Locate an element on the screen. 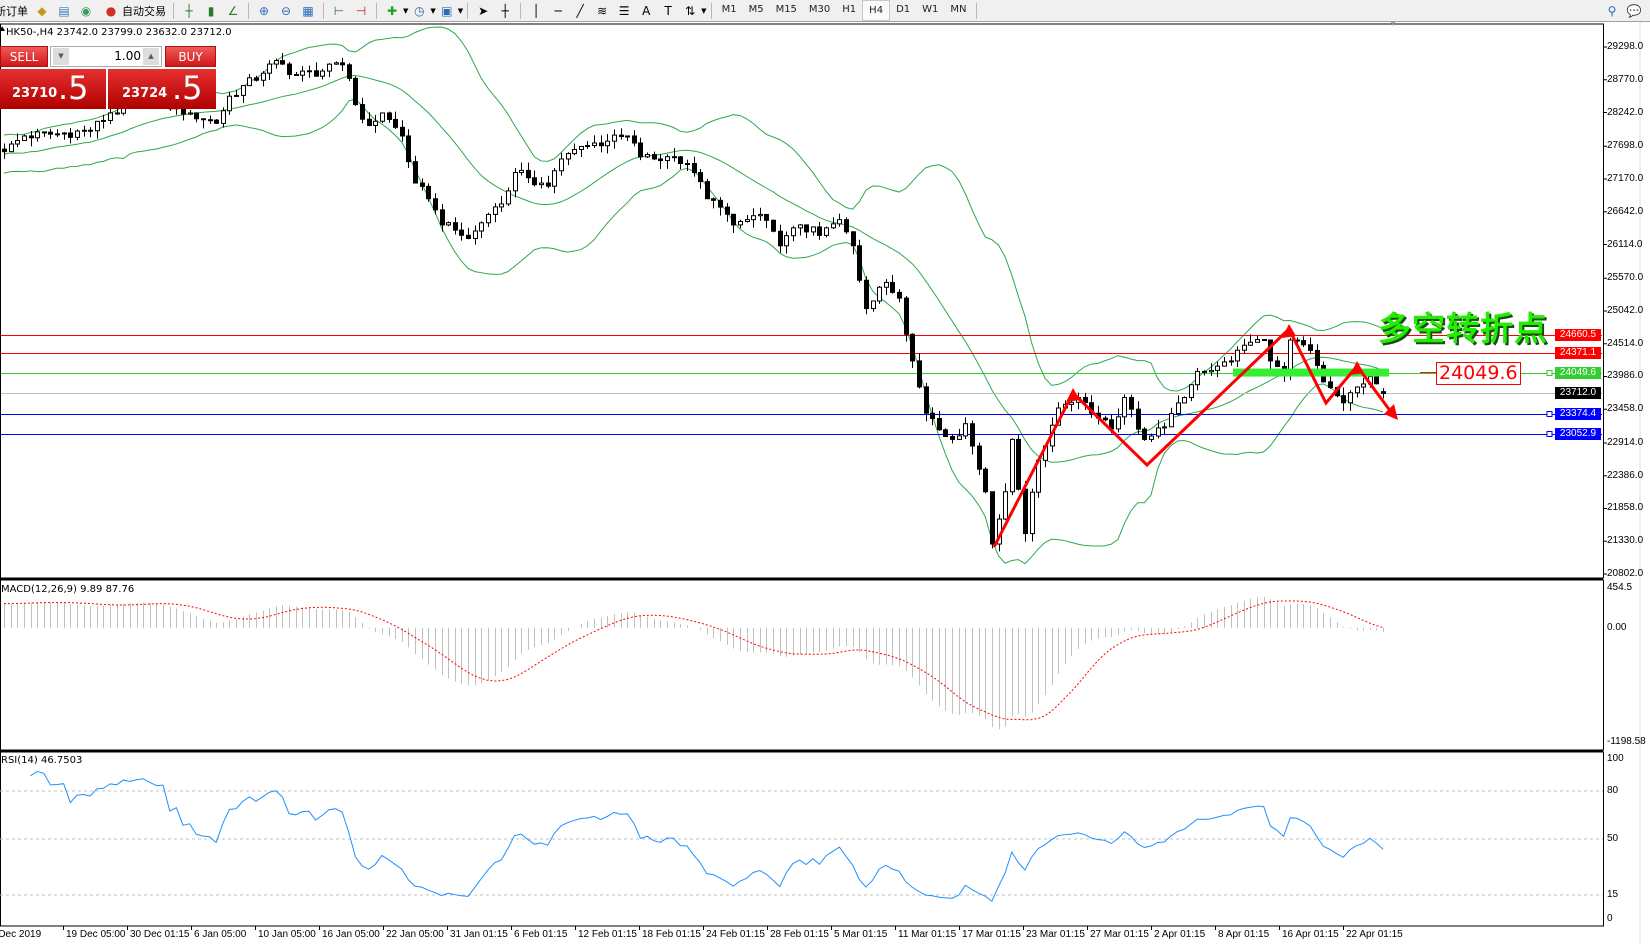  price-axis-label: 25042.0 is located at coordinates (1625, 310).